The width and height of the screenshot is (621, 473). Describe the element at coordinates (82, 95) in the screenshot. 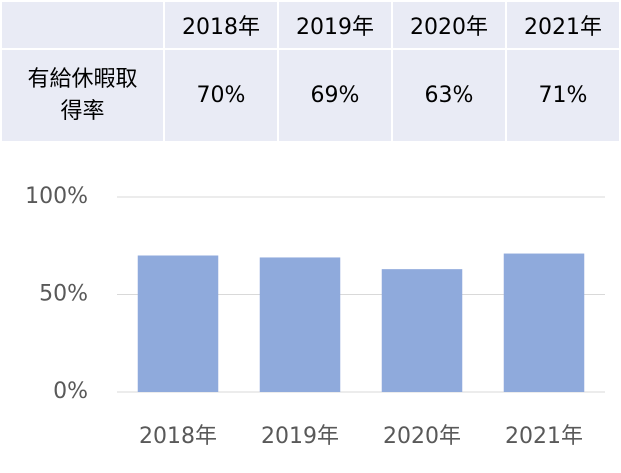

I see `row-label: 有給休暇取得率` at that location.